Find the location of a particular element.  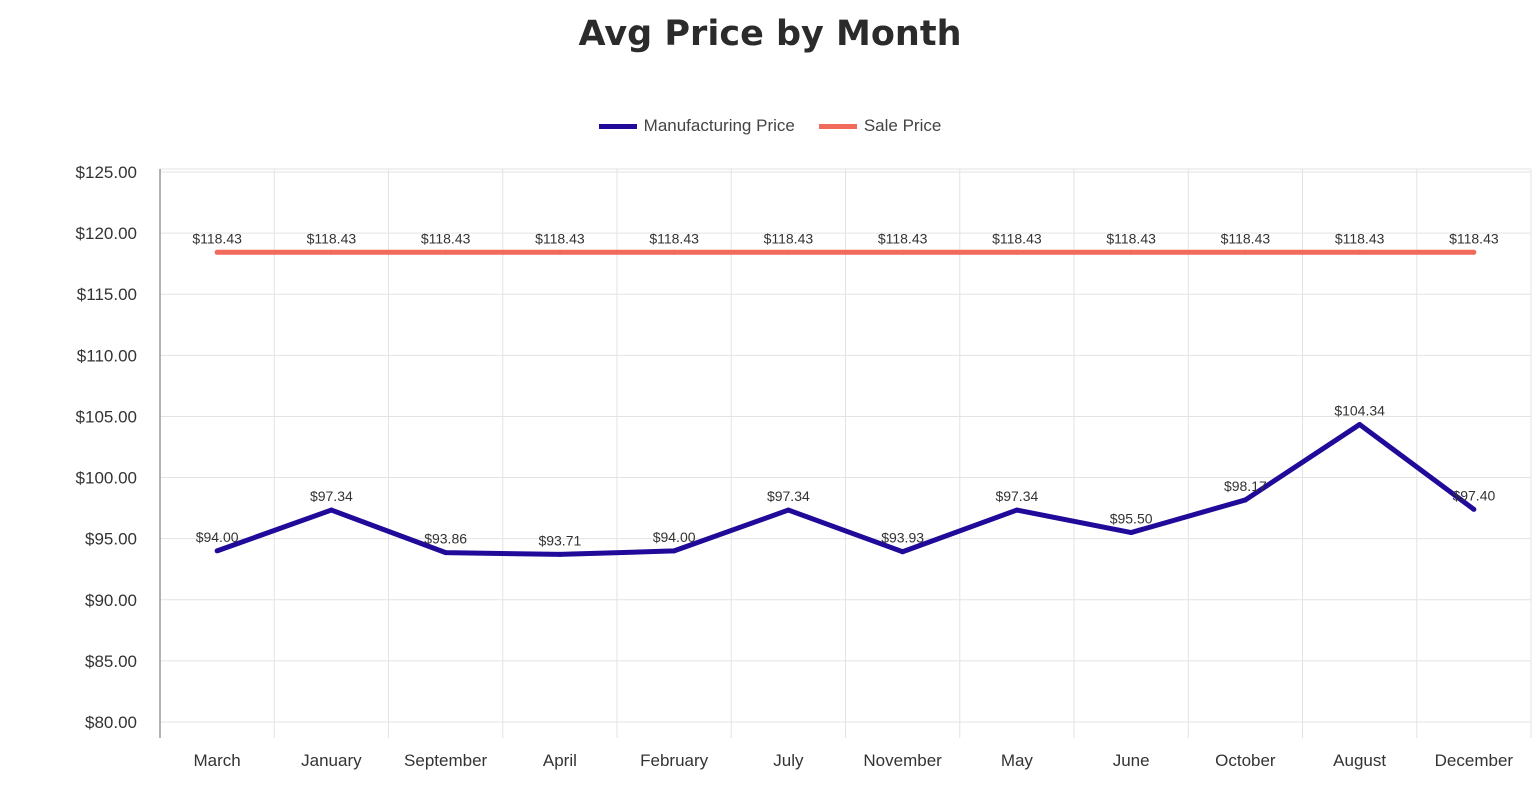

data-label-manufacturing-price: $98.17 is located at coordinates (1245, 486).